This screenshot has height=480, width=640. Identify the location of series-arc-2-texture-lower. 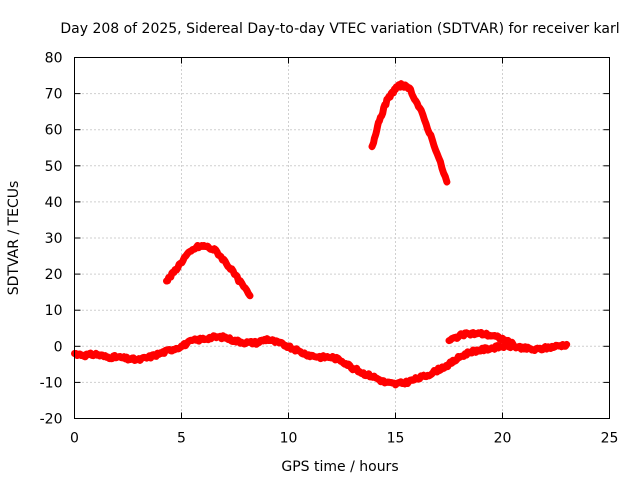
(409, 135).